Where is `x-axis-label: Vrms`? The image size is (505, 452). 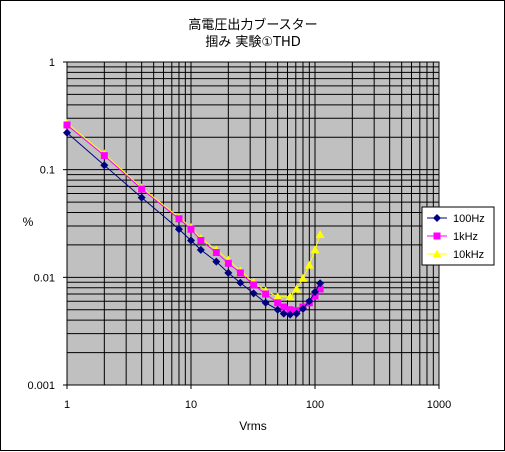 x-axis-label: Vrms is located at coordinates (253, 426).